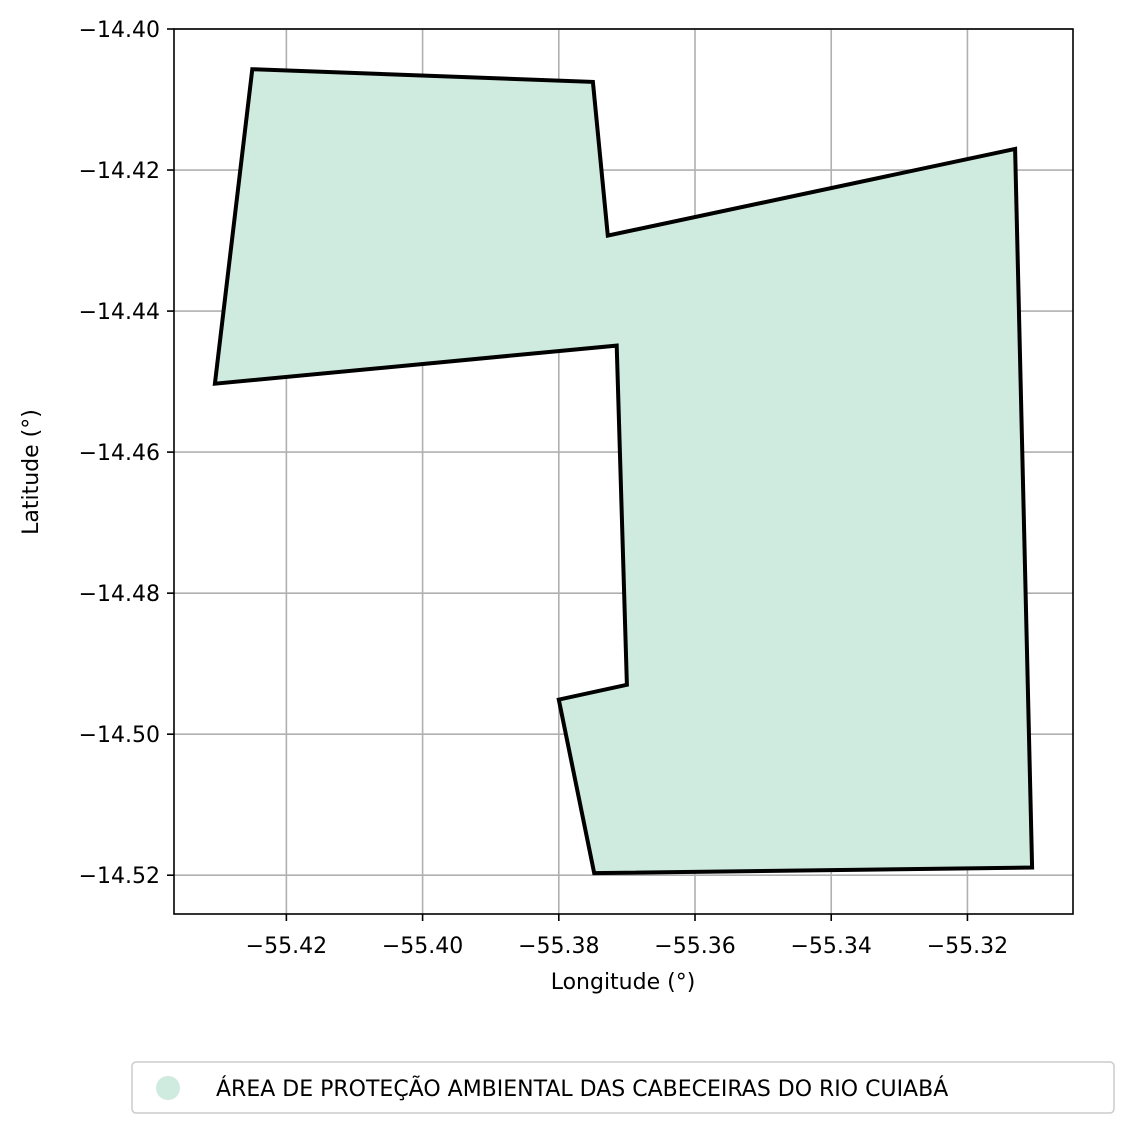 The width and height of the screenshot is (1134, 1133). I want to click on y-tick-label: −14.50, so click(119, 735).